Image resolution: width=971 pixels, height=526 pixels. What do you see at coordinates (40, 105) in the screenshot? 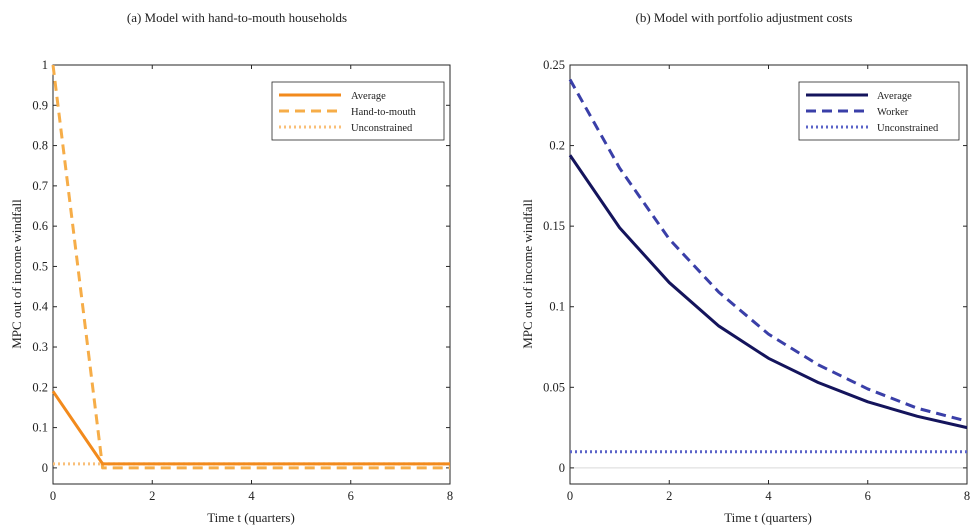
I see `y-tick-label: 0.9` at bounding box center [40, 105].